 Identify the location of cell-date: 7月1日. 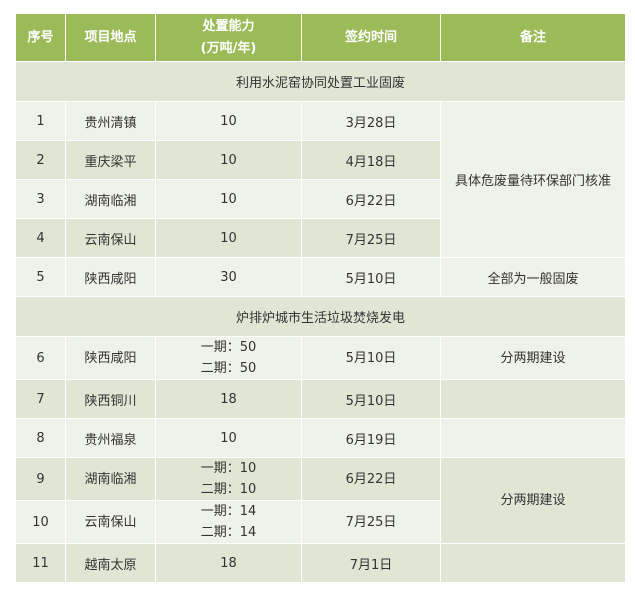
(371, 563).